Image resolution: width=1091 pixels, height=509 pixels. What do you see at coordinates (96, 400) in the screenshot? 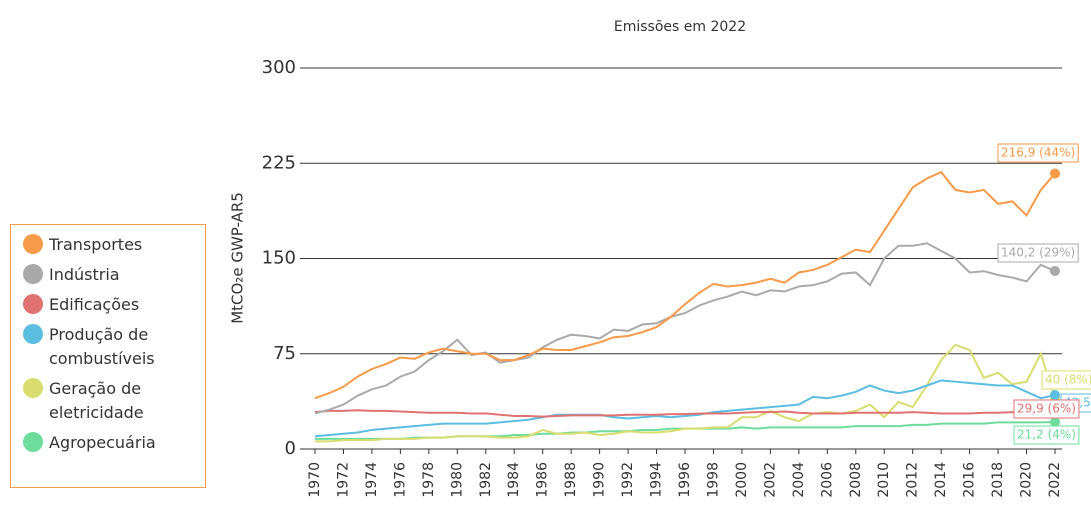
I see `legend-label: Geração de eletricidade` at bounding box center [96, 400].